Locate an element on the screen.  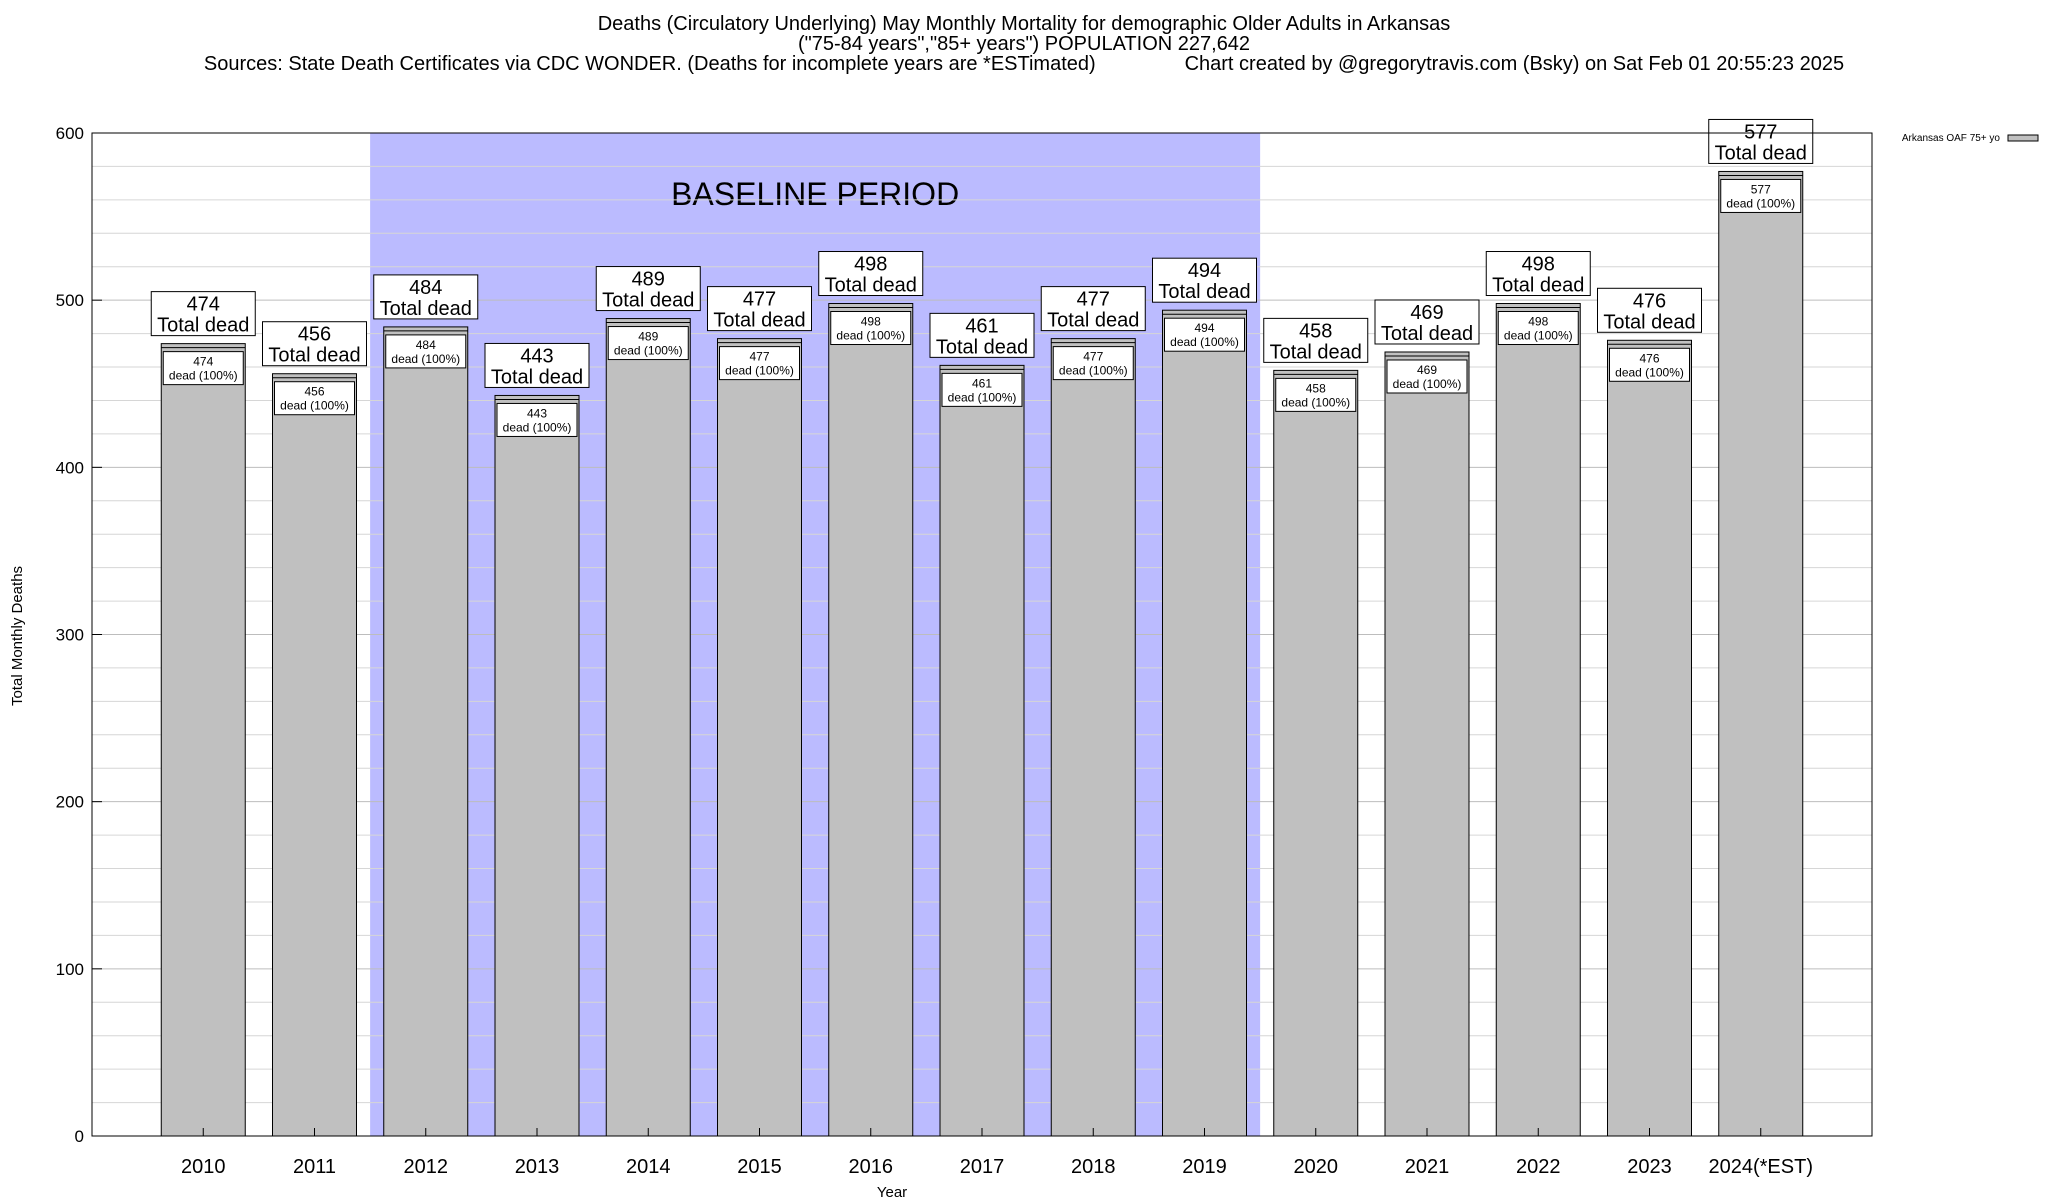
inner-label-value: 484 is located at coordinates (426, 345).